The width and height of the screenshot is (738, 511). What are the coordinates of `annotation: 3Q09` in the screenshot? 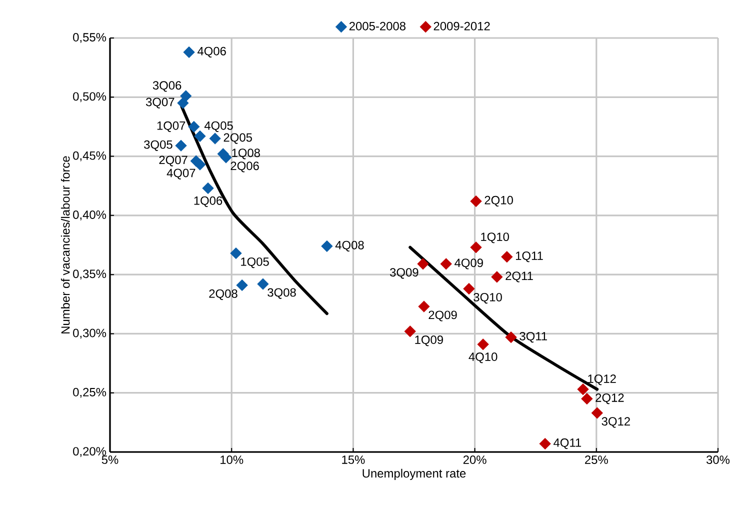 It's located at (404, 273).